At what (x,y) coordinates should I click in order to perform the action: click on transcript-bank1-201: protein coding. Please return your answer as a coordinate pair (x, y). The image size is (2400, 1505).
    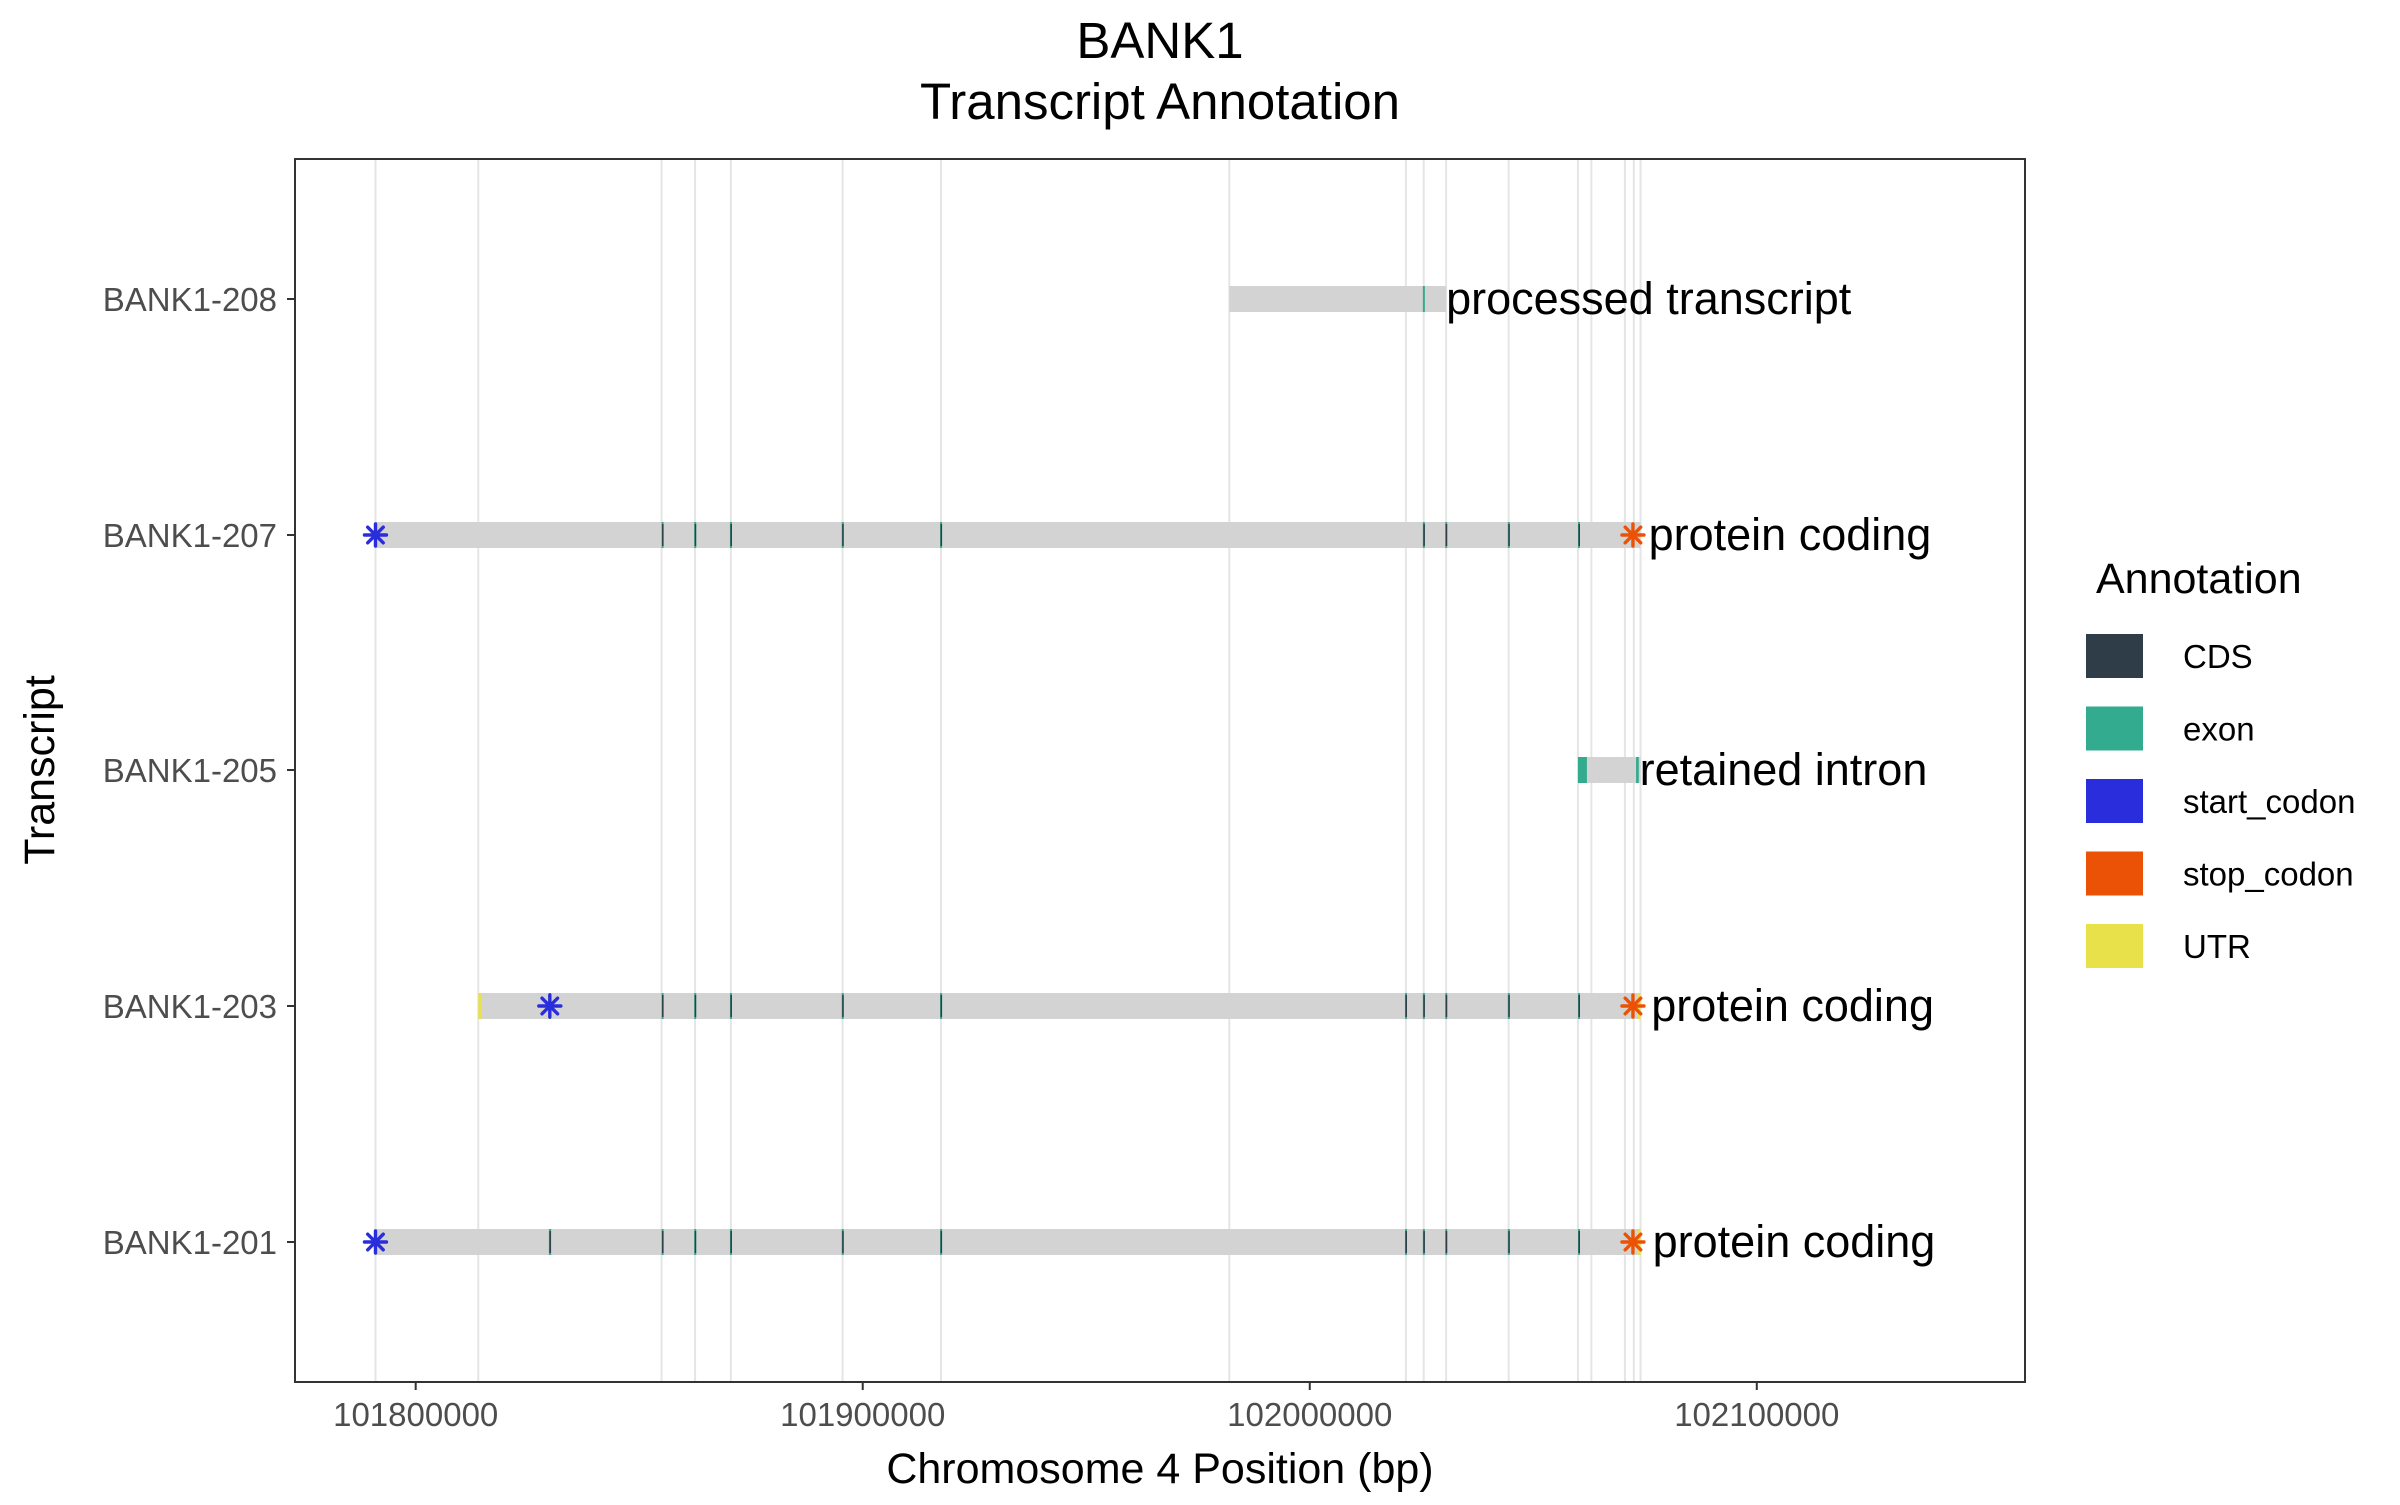
    Looking at the image, I should click on (1149, 1241).